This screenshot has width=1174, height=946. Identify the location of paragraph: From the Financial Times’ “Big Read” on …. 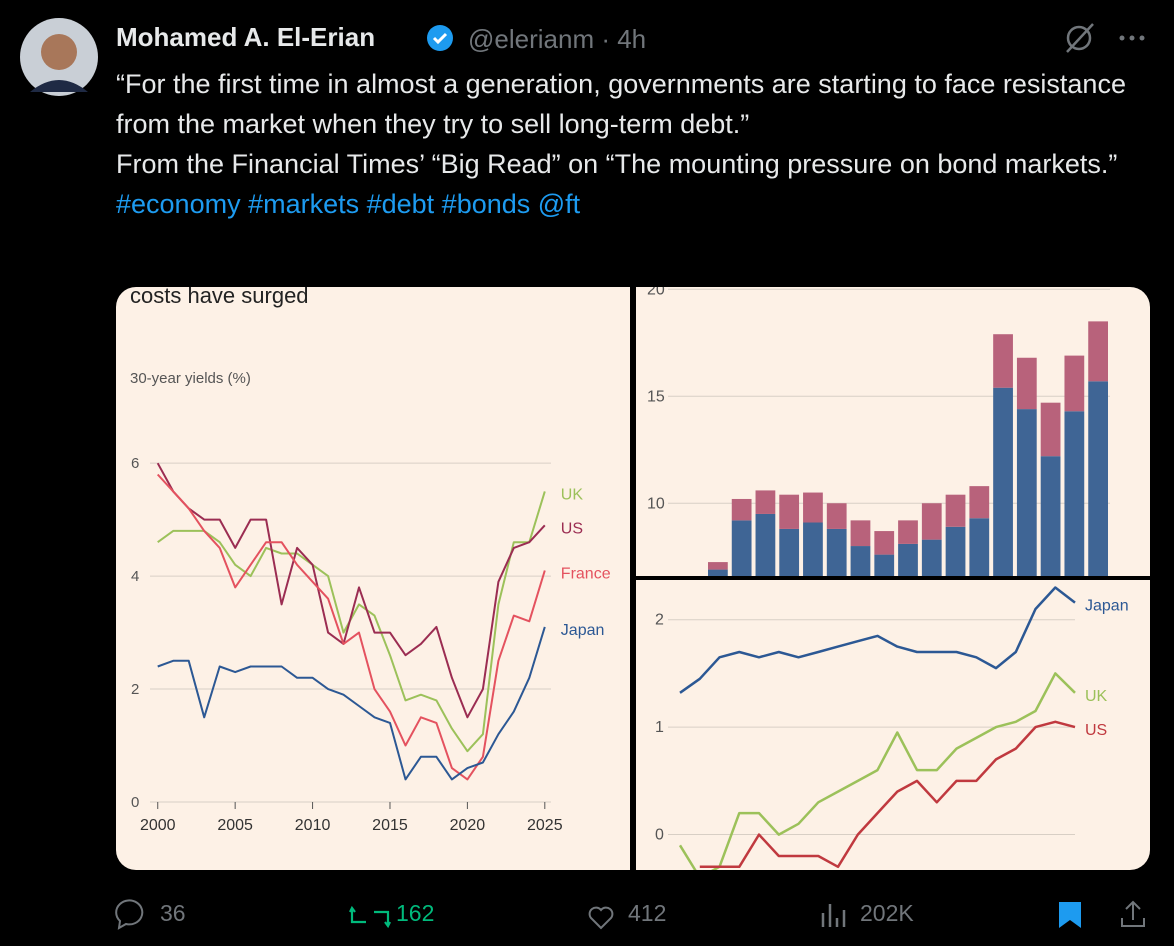
(617, 164).